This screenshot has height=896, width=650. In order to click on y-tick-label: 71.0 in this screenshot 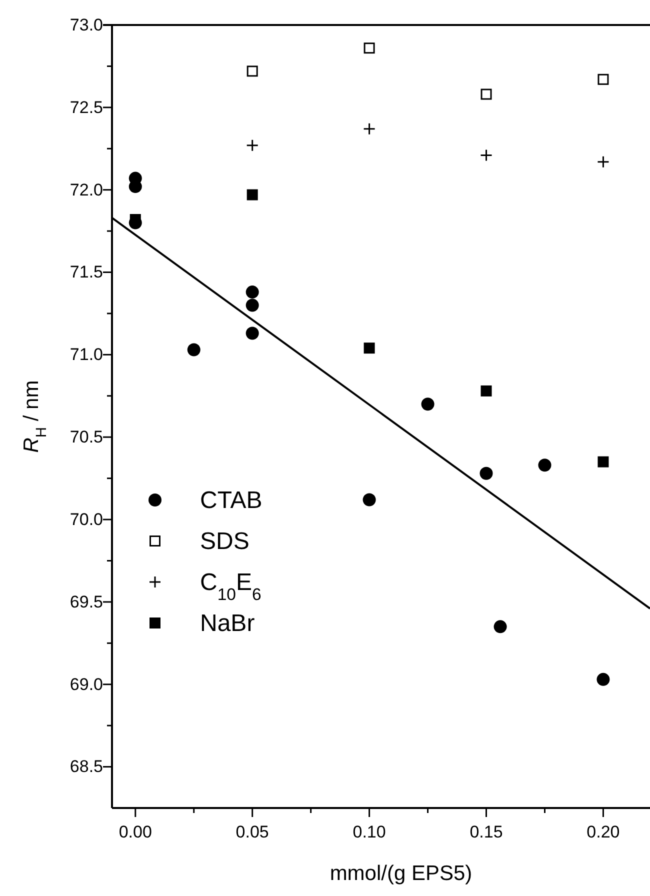, I will do `click(86, 354)`.